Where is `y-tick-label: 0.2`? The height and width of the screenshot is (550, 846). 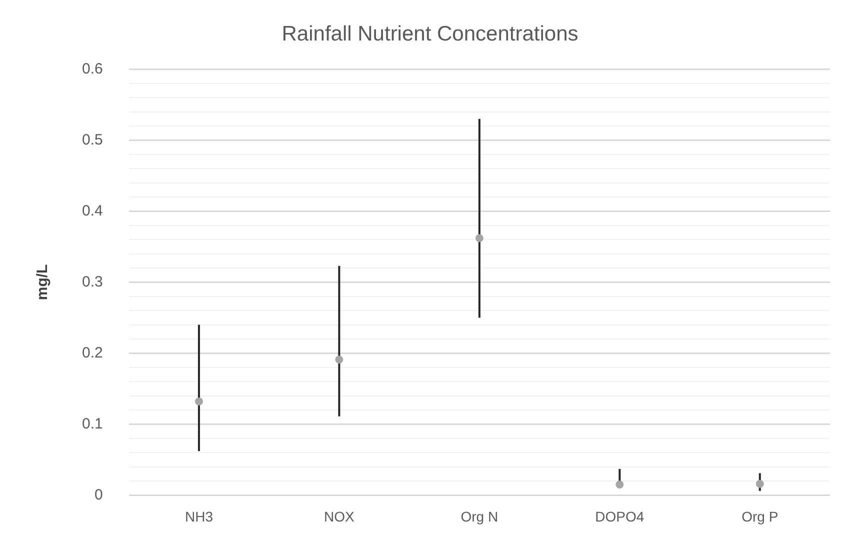 y-tick-label: 0.2 is located at coordinates (92, 353).